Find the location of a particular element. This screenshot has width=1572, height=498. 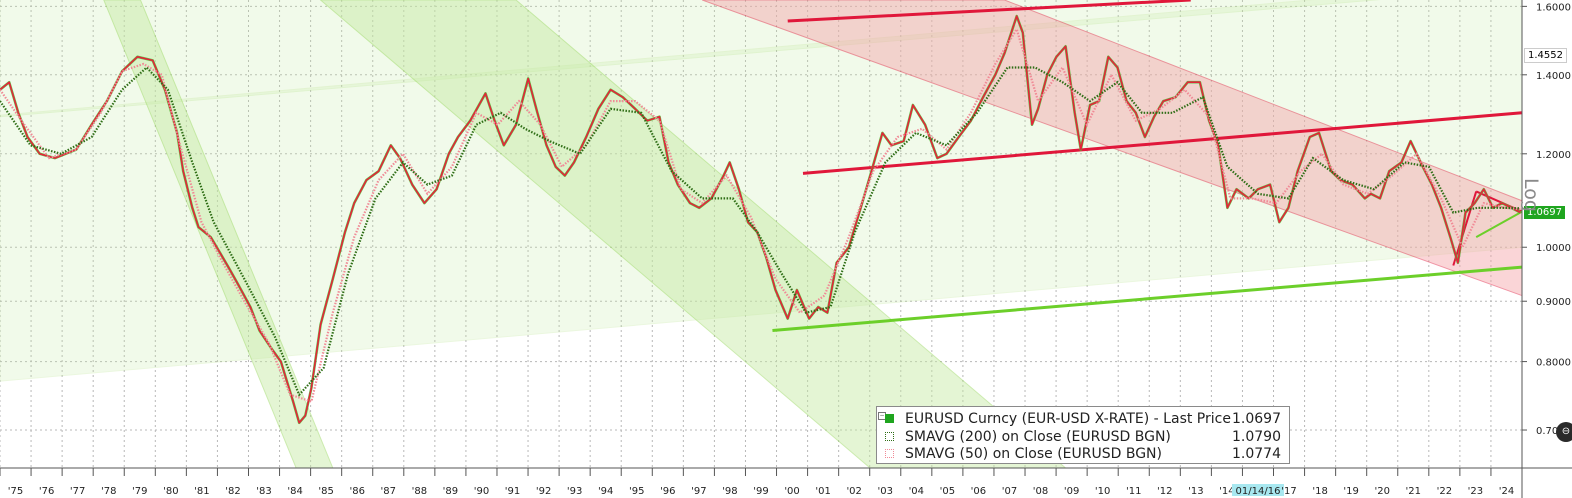

x-tick-label-41: '17 is located at coordinates (1288, 491).